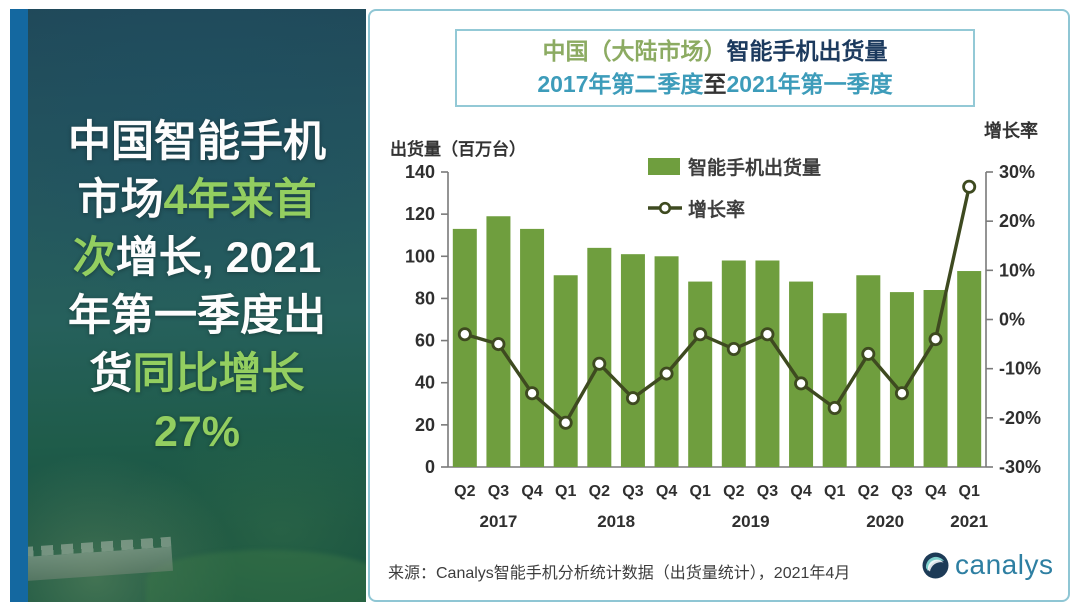 This screenshot has height=615, width=1078. I want to click on headline-text-green: 4年来首, so click(240, 200).